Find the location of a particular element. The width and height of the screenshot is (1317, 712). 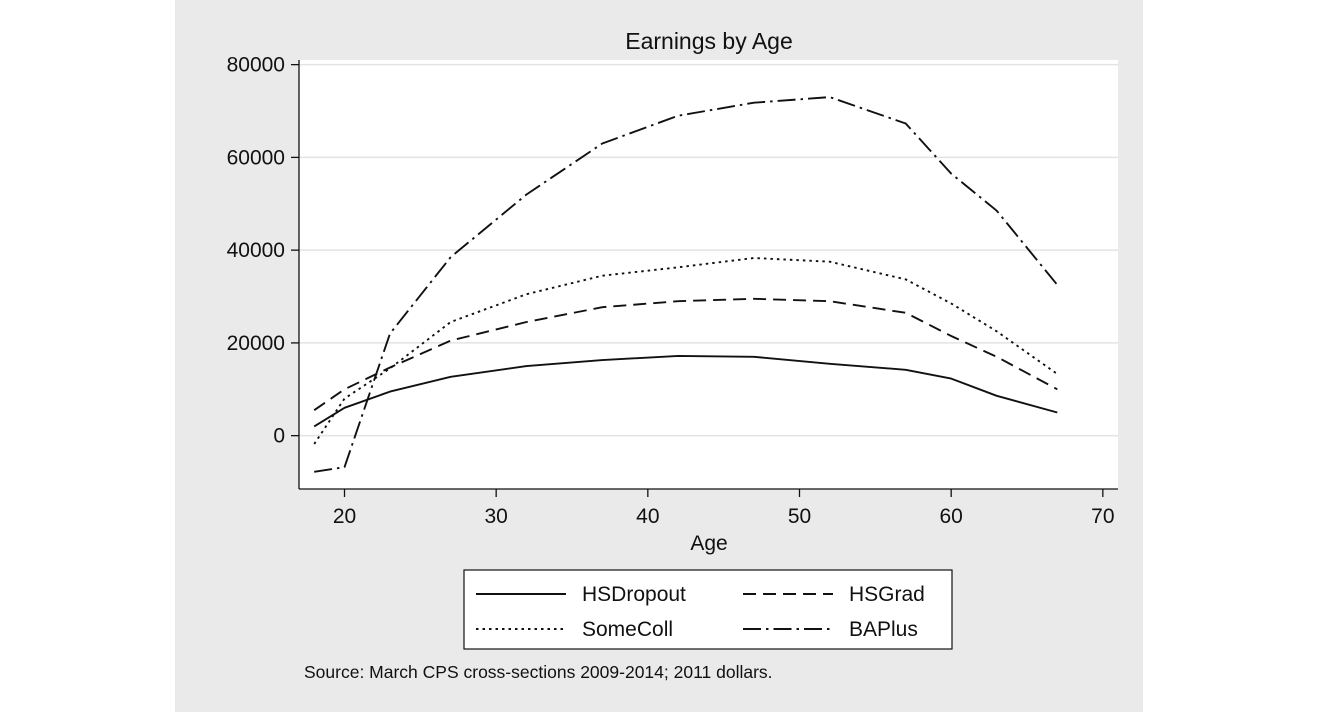

x-tick-label: 30 is located at coordinates (495, 516).